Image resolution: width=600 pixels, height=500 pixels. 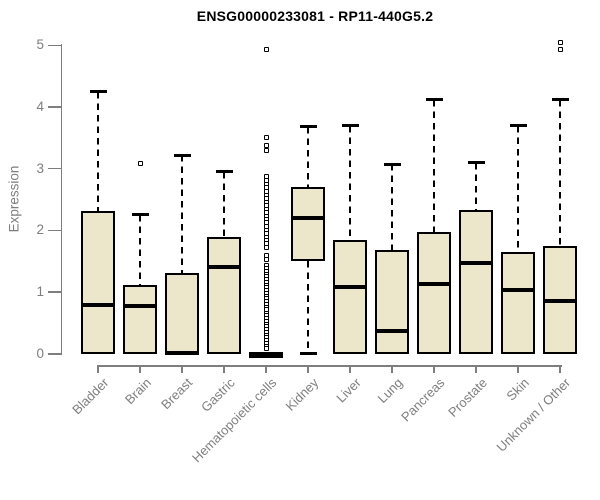 What do you see at coordinates (308, 223) in the screenshot?
I see `box-kidney` at bounding box center [308, 223].